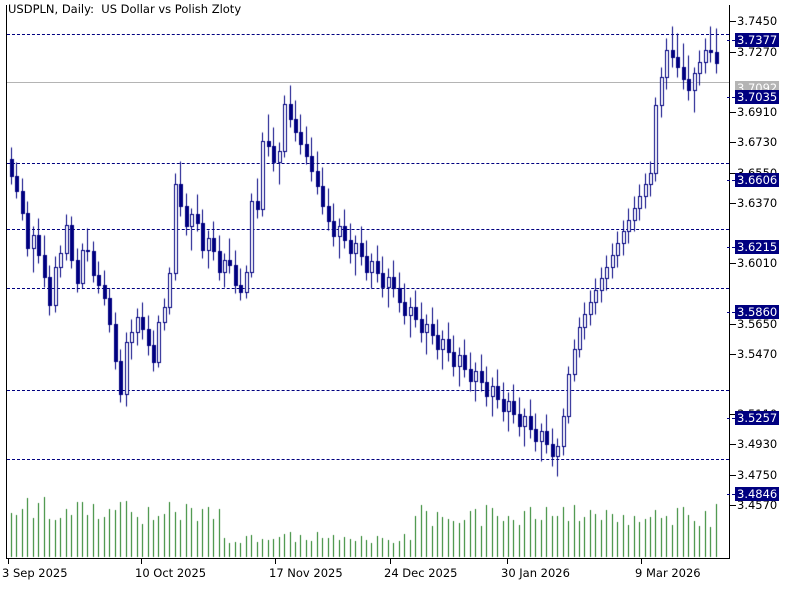 The image size is (800, 600). I want to click on level-price-tag: 3.6215, so click(757, 247).